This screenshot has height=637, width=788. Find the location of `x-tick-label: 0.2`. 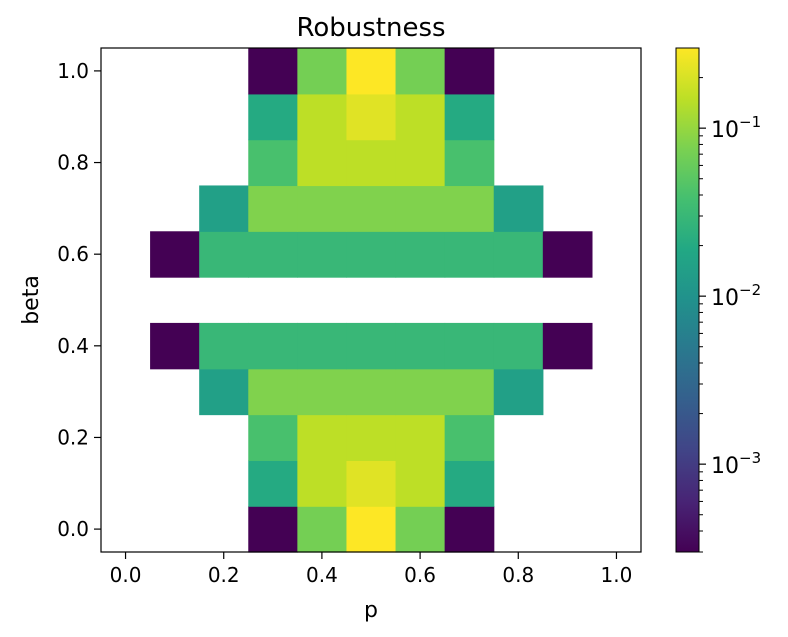

x-tick-label: 0.2 is located at coordinates (224, 575).